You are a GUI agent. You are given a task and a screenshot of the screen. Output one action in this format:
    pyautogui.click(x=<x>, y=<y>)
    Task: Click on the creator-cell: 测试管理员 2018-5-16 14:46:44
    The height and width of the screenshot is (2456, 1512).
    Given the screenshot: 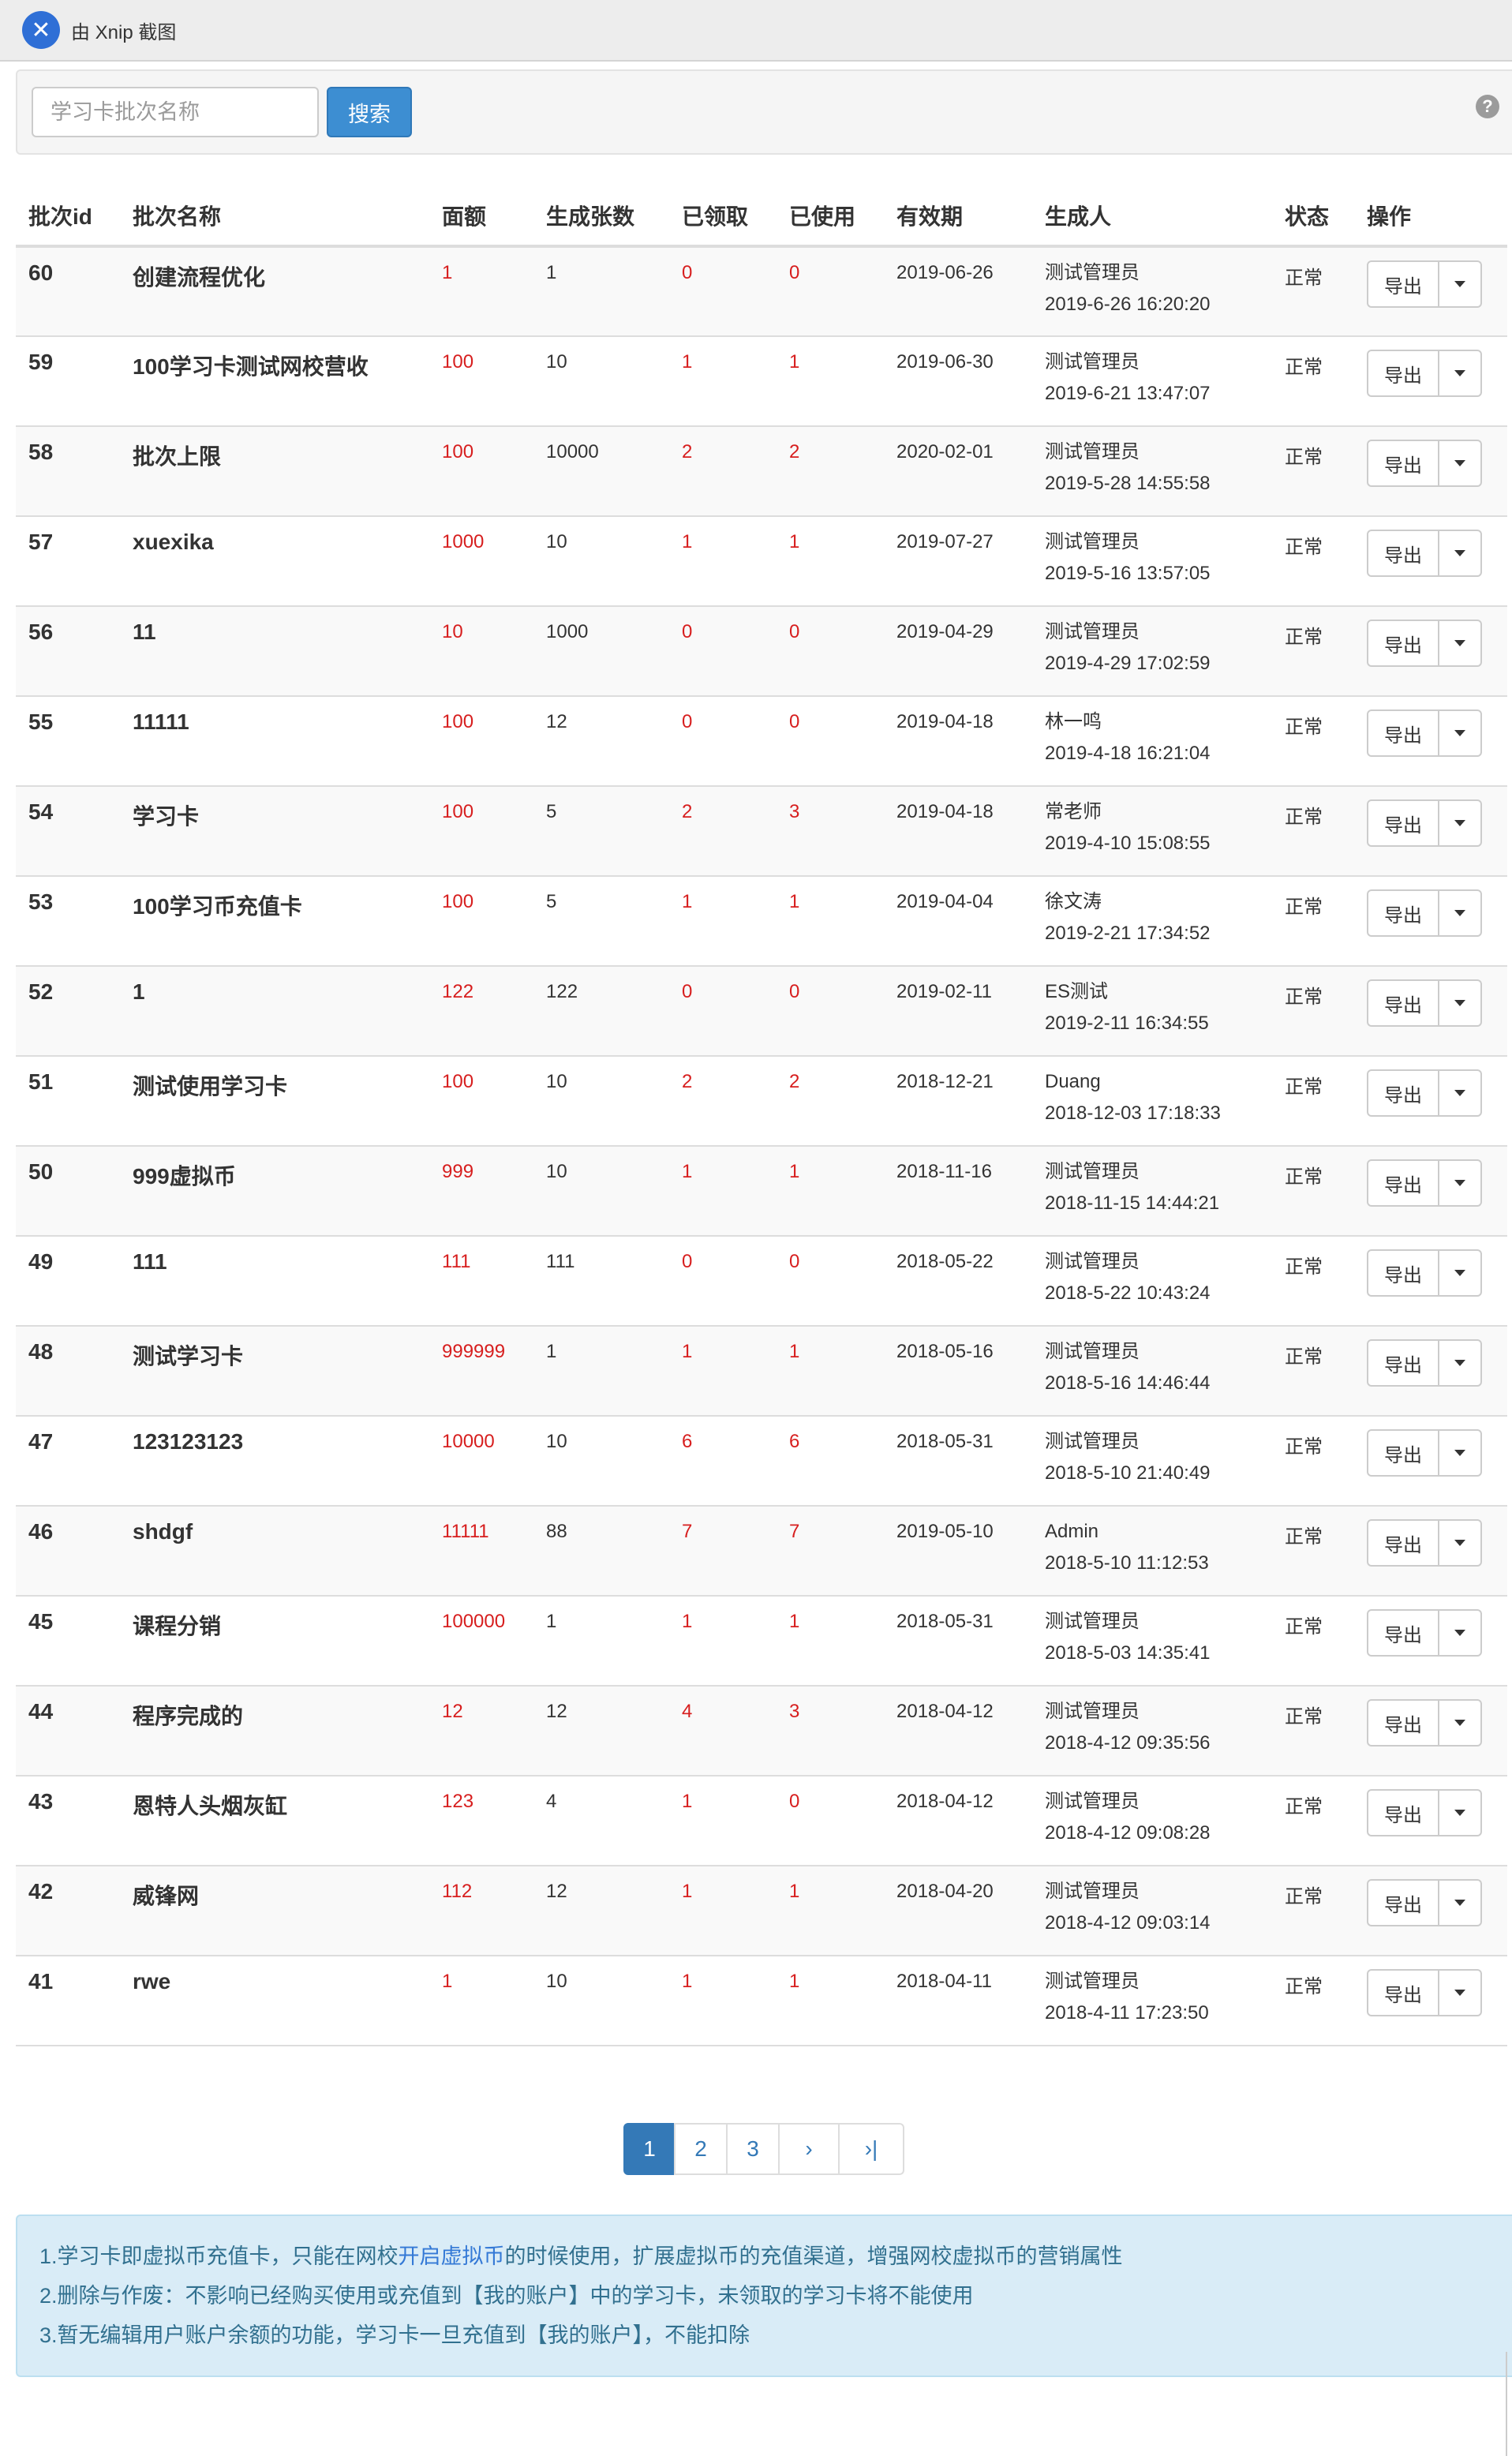 What is the action you would take?
    pyautogui.click(x=1152, y=1371)
    